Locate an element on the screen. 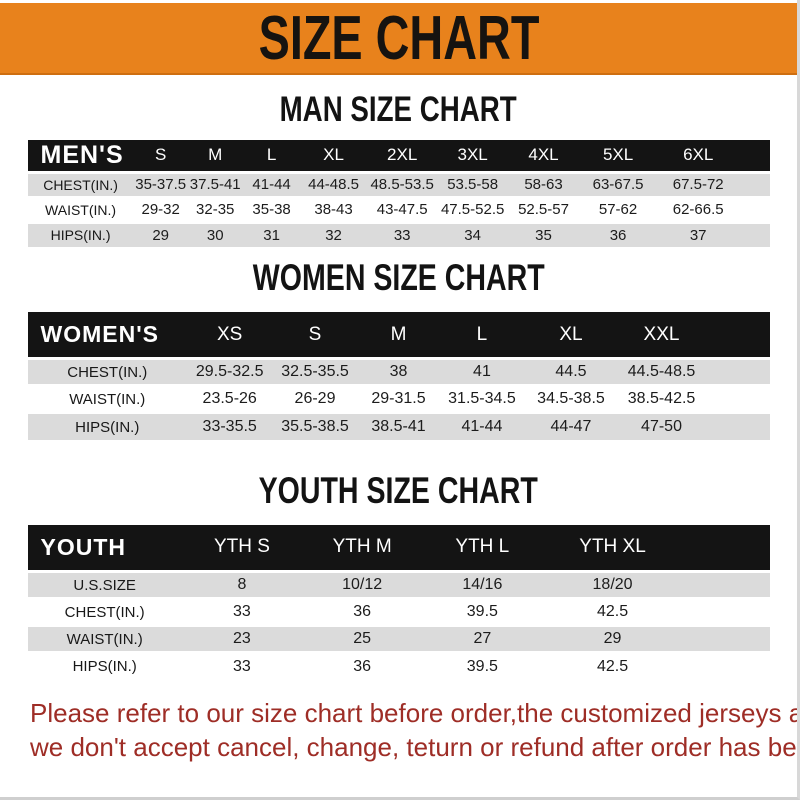 Image resolution: width=800 pixels, height=800 pixels. column-header: XXL is located at coordinates (661, 334).